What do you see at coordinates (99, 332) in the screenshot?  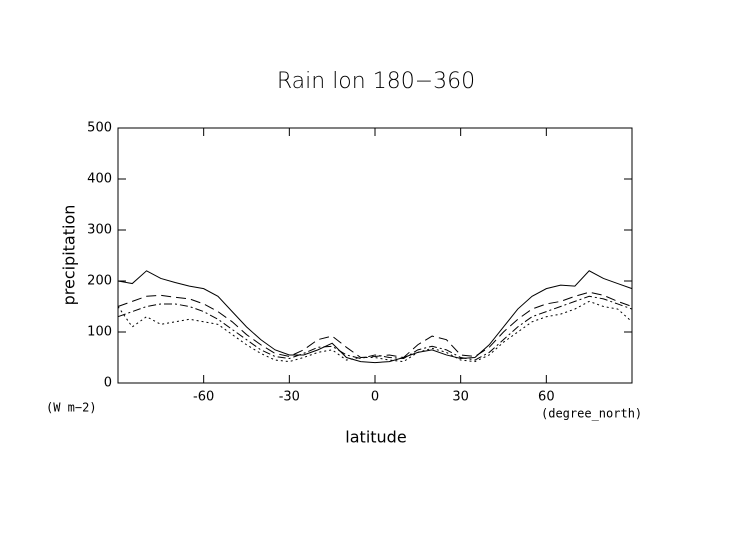 I see `y-tick-label: 100` at bounding box center [99, 332].